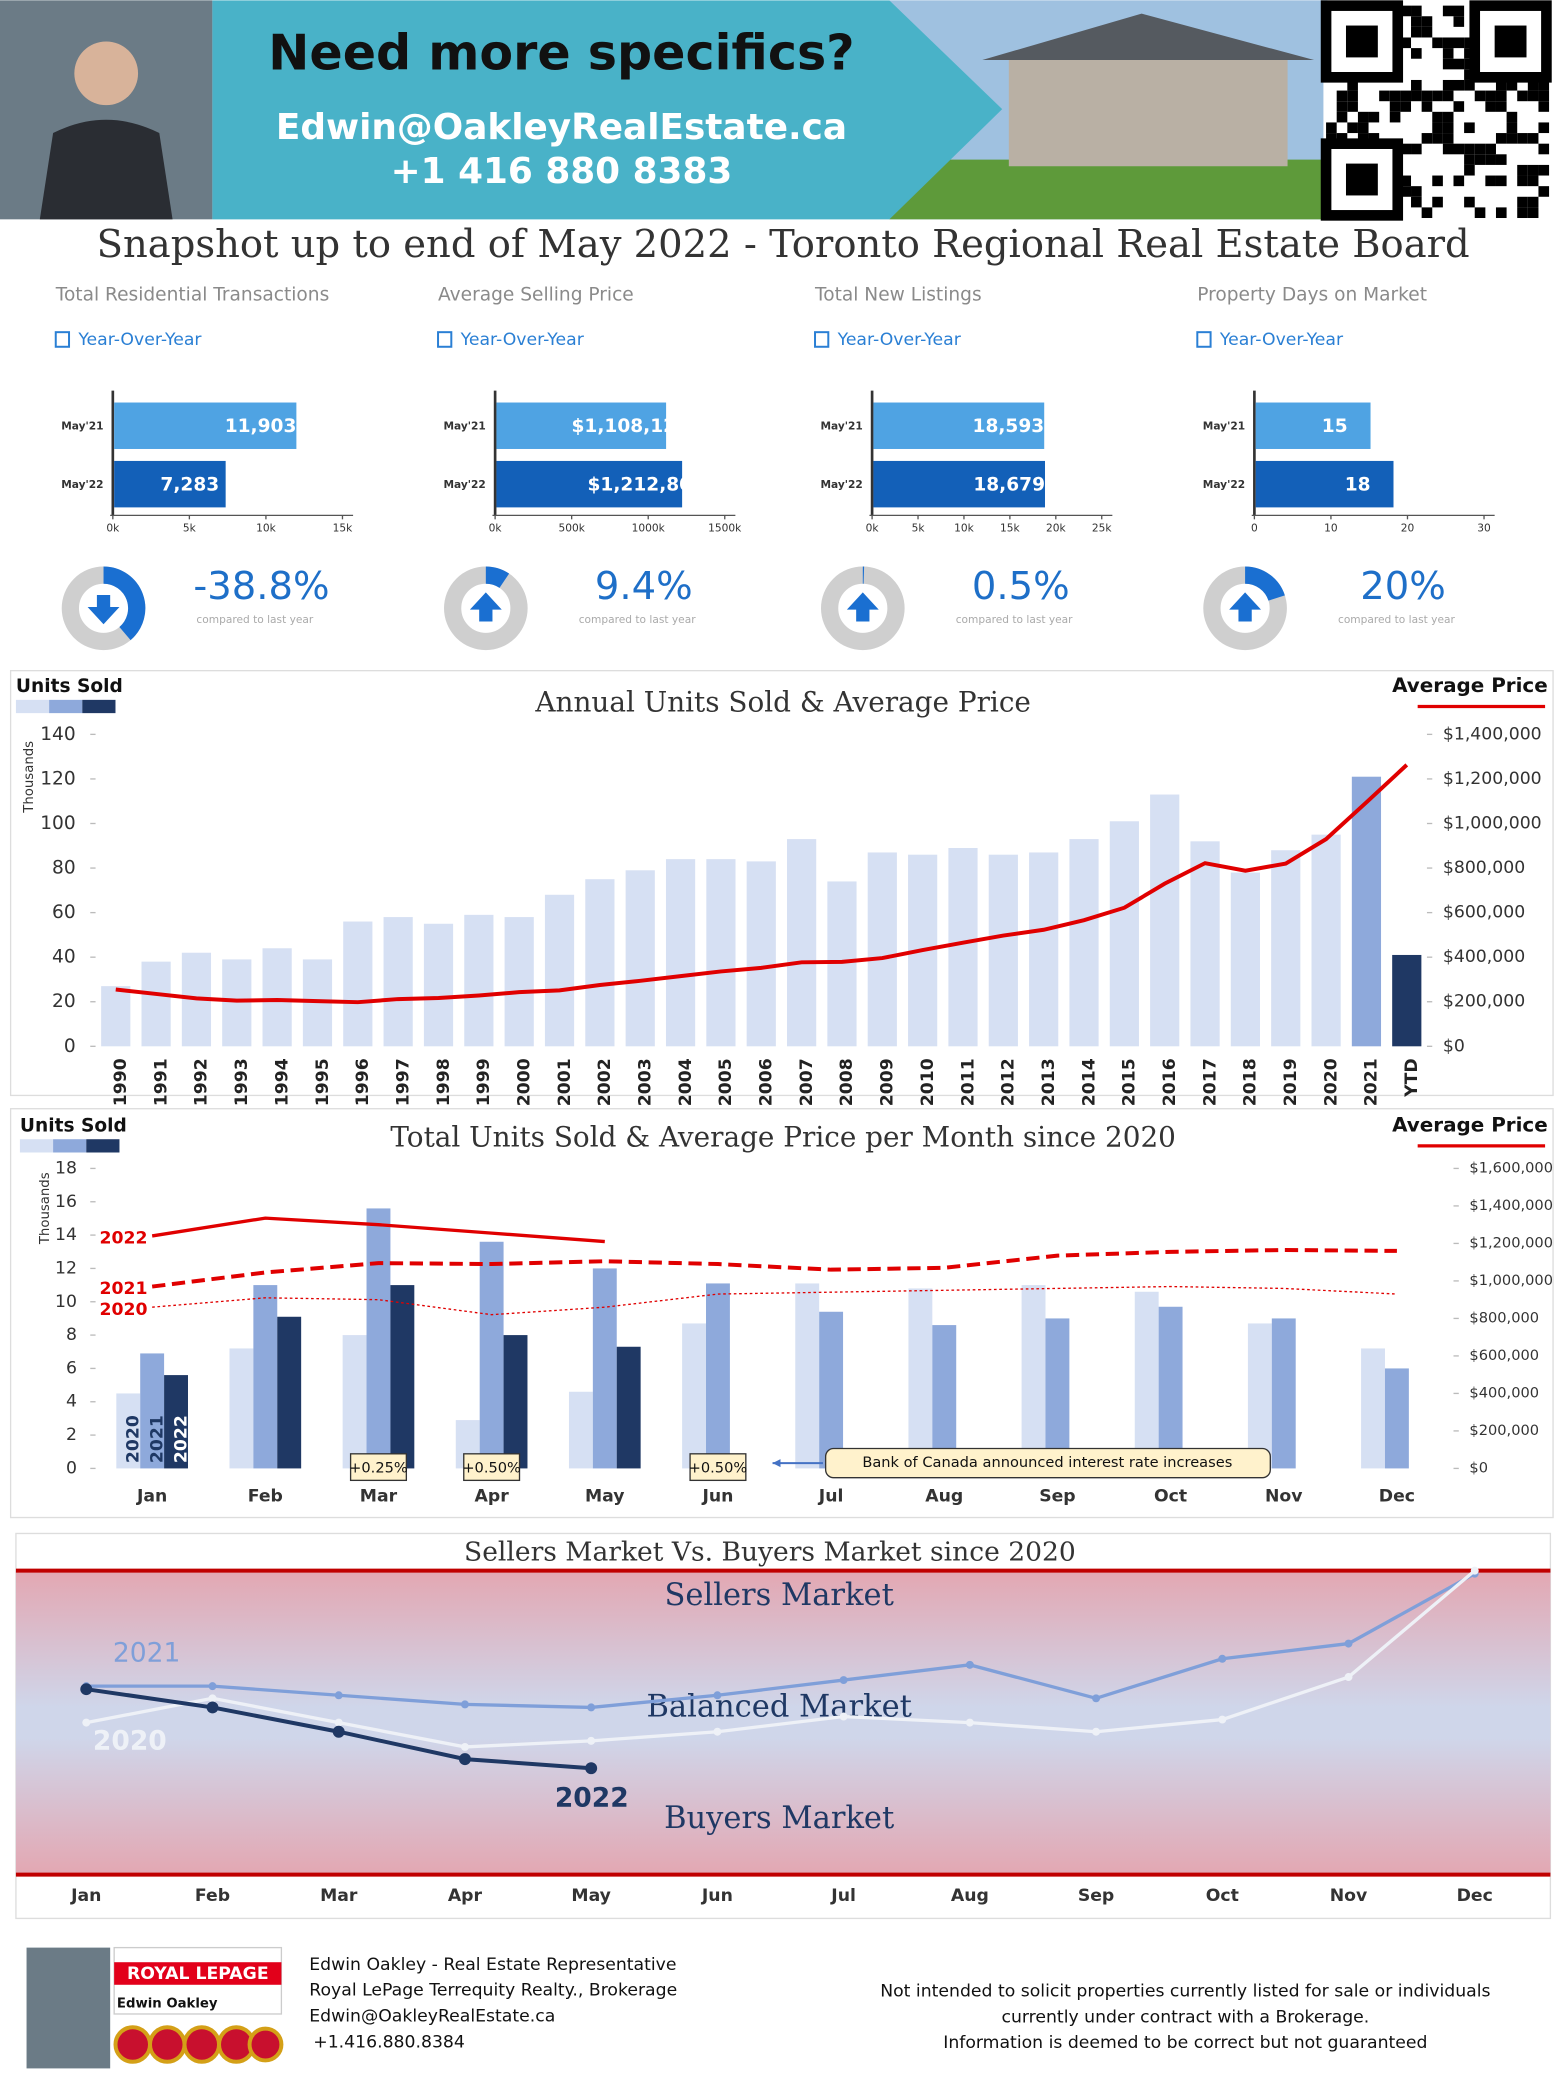 Image resolution: width=1565 pixels, height=2082 pixels. I want to click on series-label: 2022, so click(592, 1797).